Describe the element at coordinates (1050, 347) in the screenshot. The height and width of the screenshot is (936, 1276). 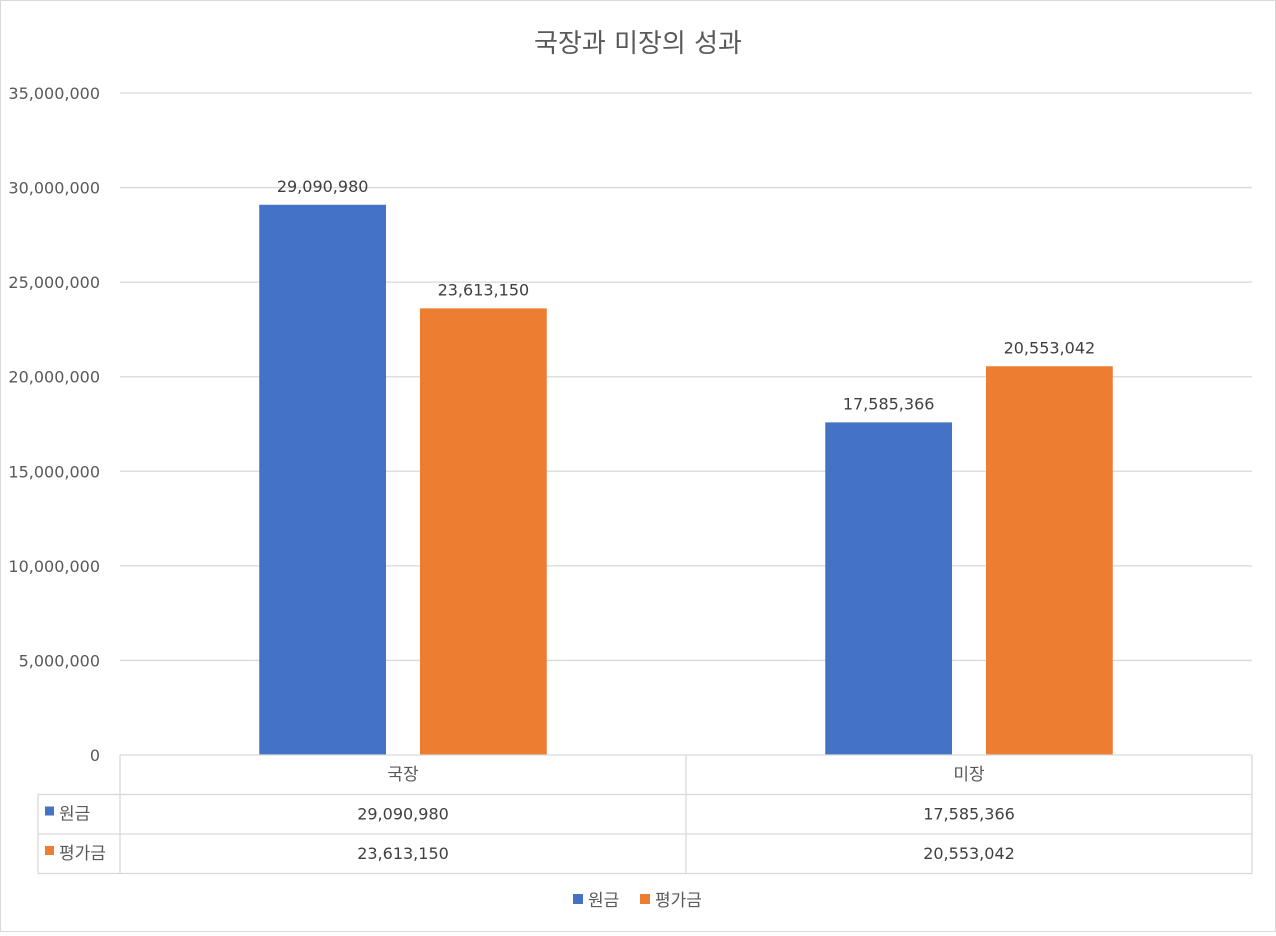
I see `data-label: 20,553,042` at that location.